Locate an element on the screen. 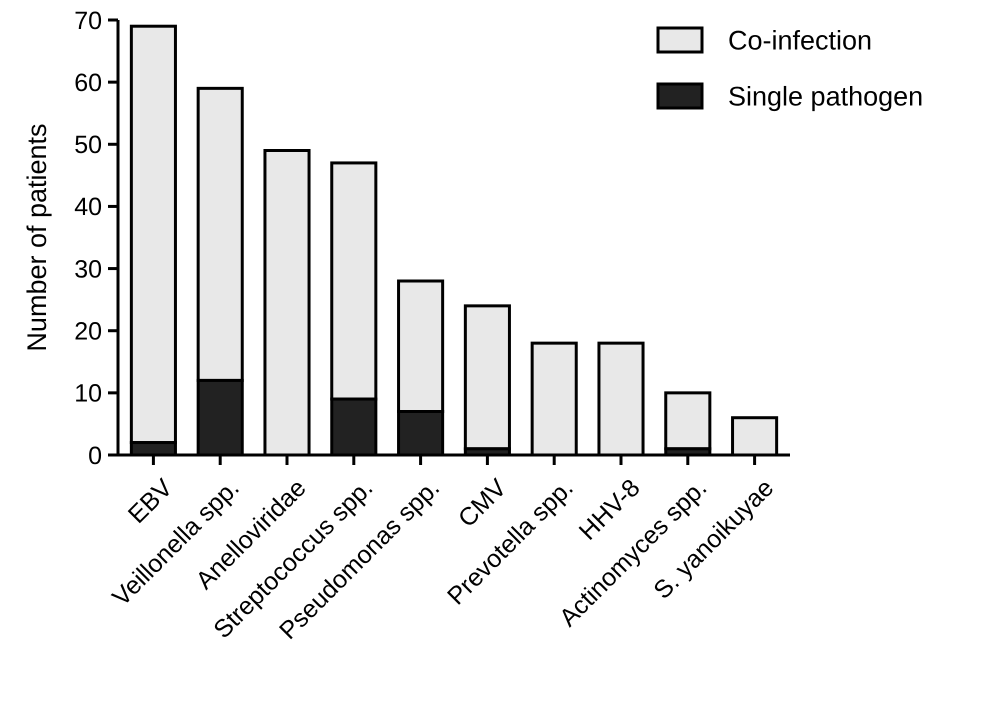  y-tick-label: 20 is located at coordinates (88, 331).